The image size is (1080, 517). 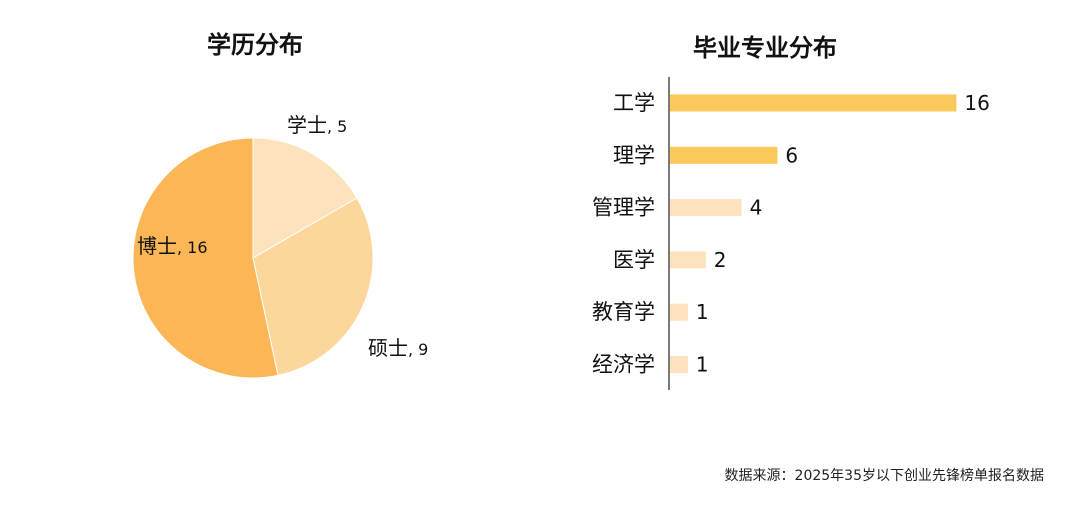 What do you see at coordinates (172, 246) in the screenshot?
I see `pie-label-2: 博士, 16` at bounding box center [172, 246].